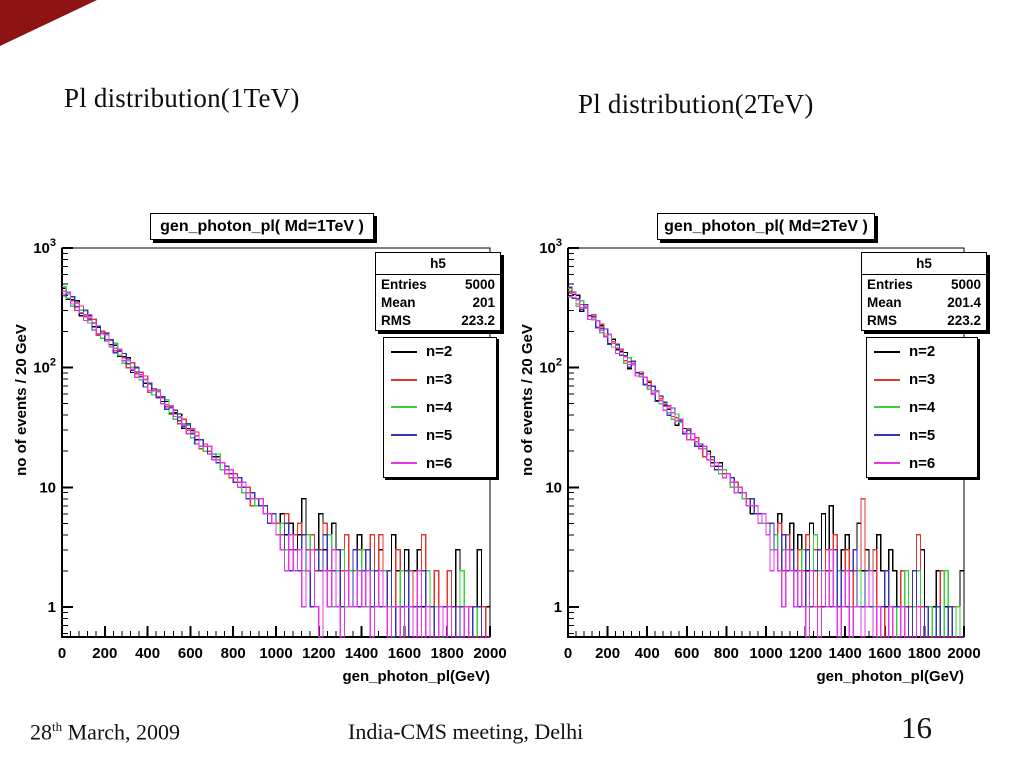  I want to click on stats-entries-row: Entries 5000, so click(438, 284).